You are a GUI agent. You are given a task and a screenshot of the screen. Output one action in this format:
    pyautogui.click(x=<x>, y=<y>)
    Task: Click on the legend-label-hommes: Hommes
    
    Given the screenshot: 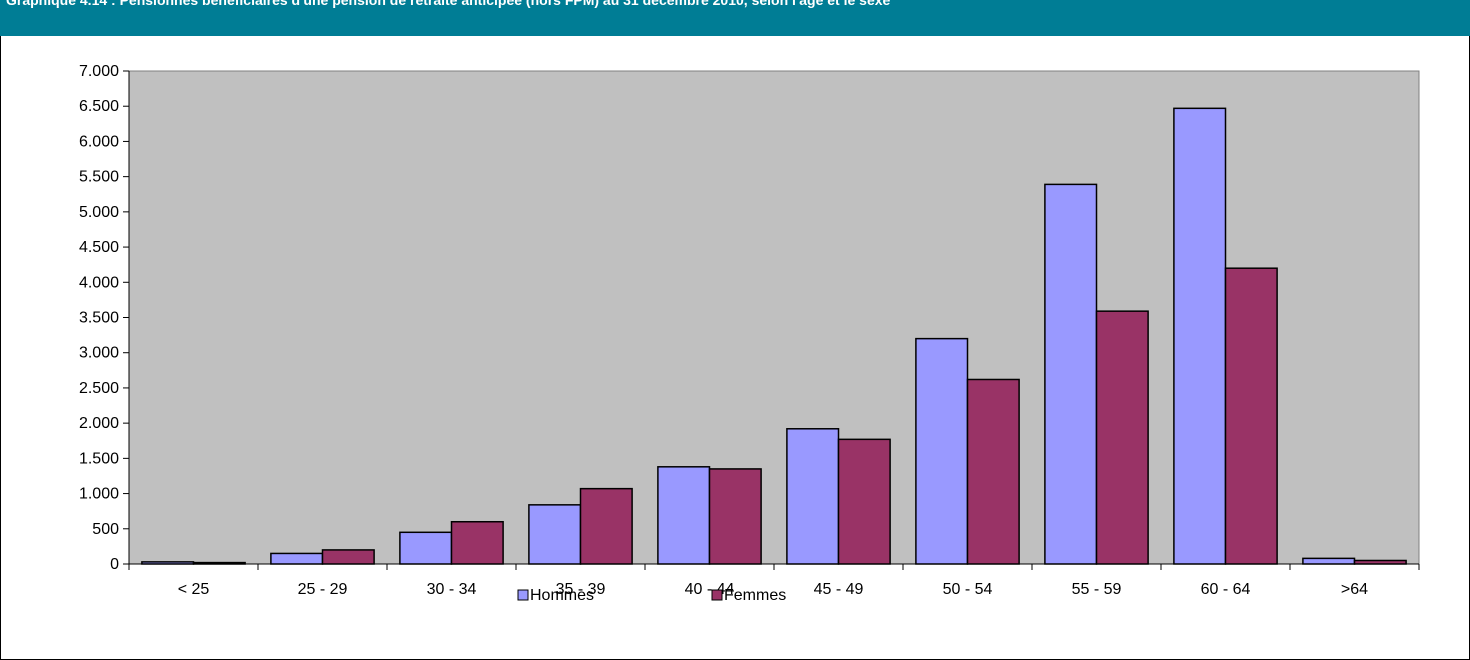 What is the action you would take?
    pyautogui.click(x=562, y=595)
    